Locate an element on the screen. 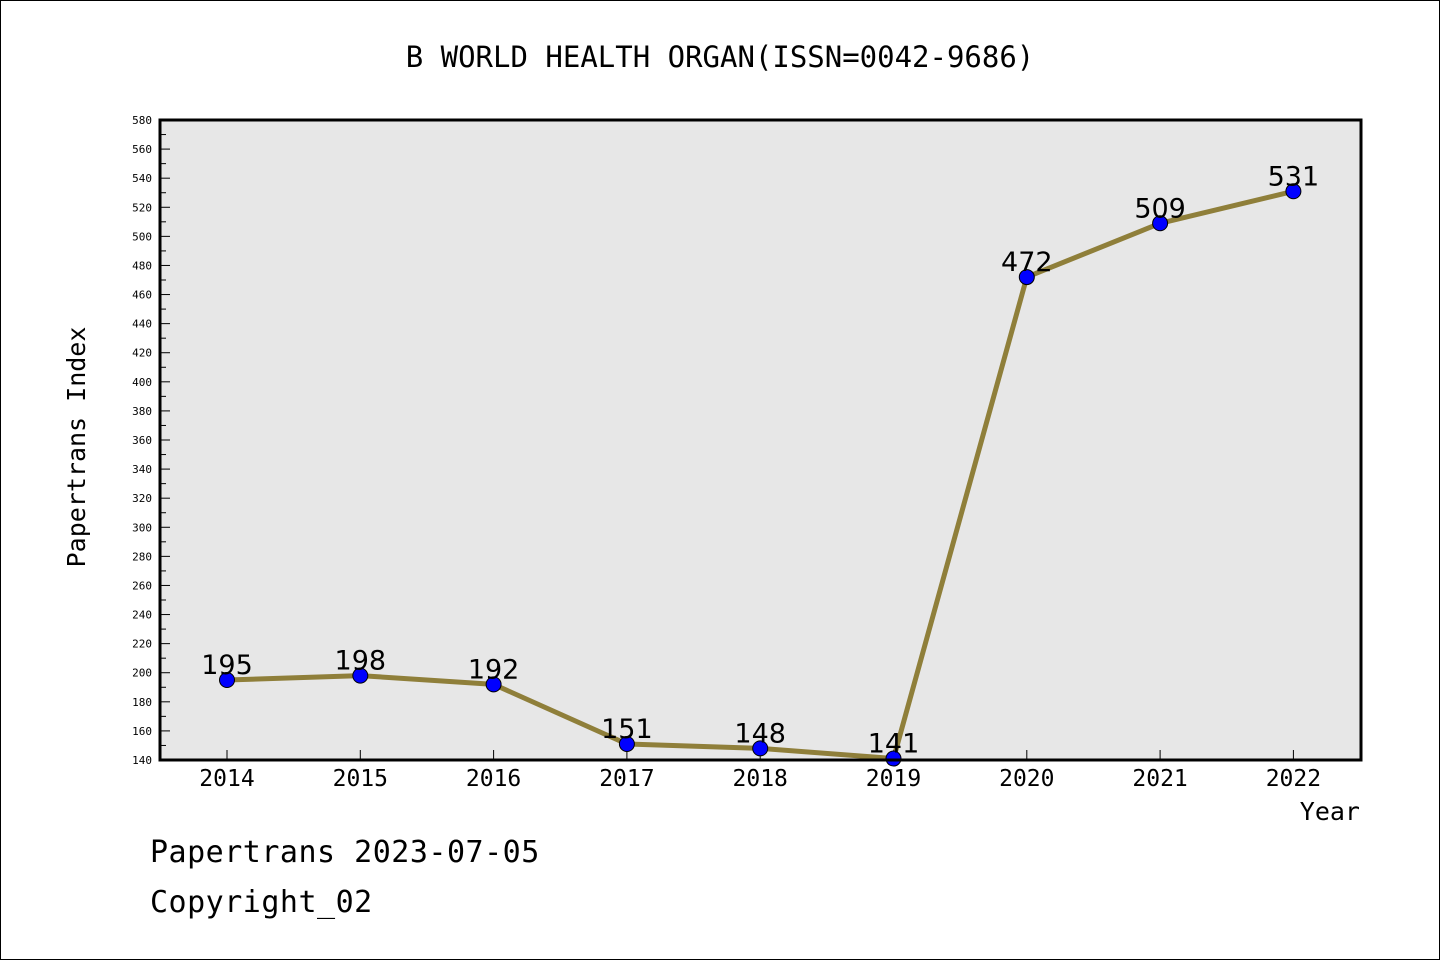 The width and height of the screenshot is (1440, 960). chart-title: B WORLD HEALTH ORGAN(ISSN=0042-9686) is located at coordinates (720, 57).